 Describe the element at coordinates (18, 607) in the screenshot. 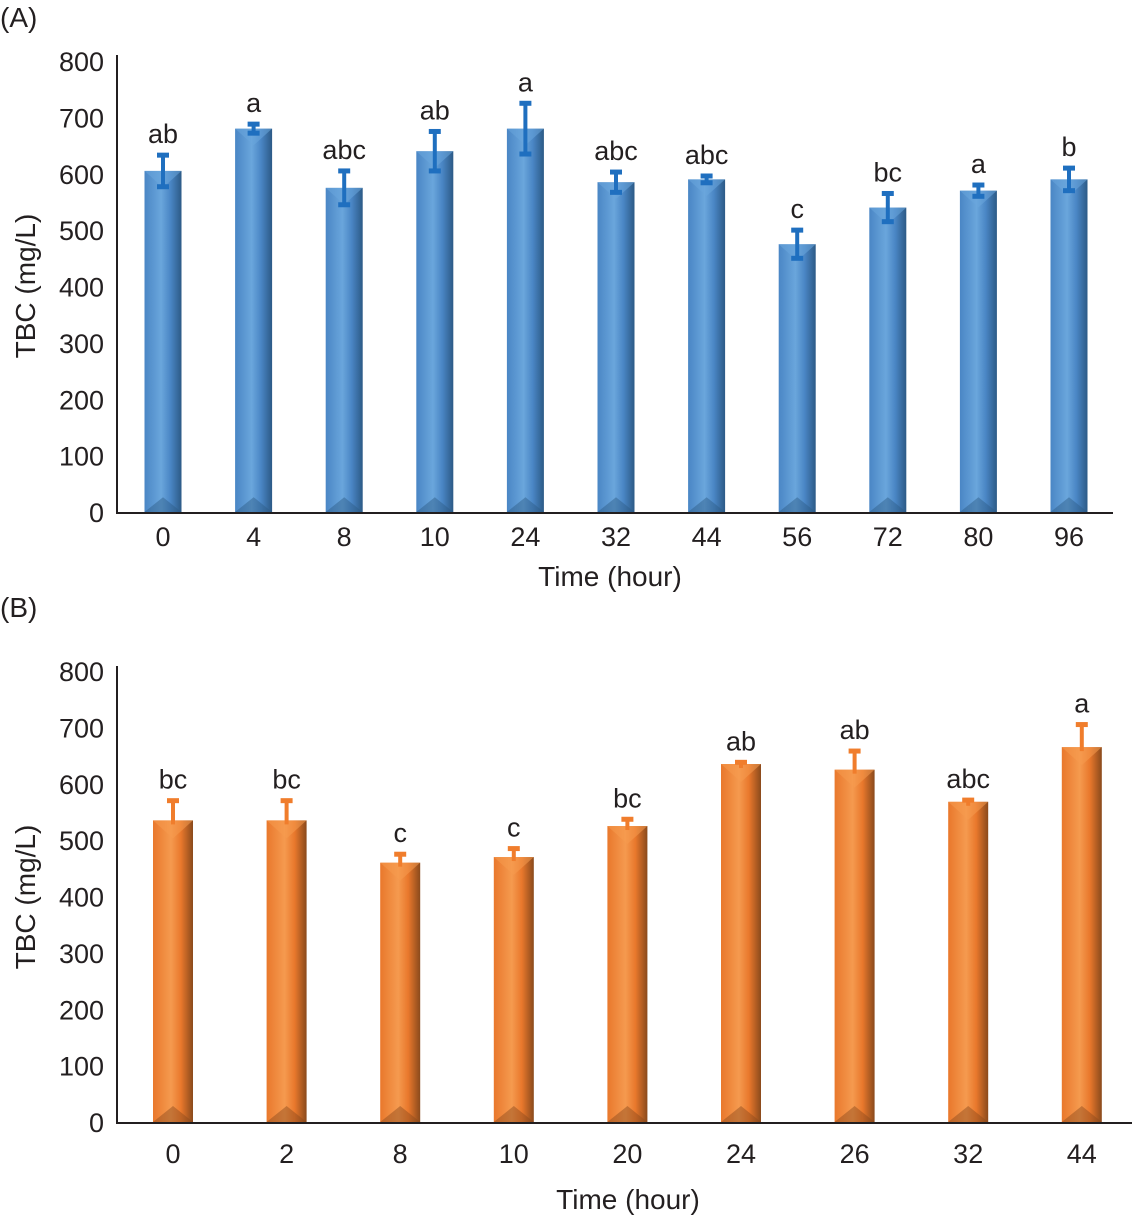

I see `panel-b-label: (B)` at that location.